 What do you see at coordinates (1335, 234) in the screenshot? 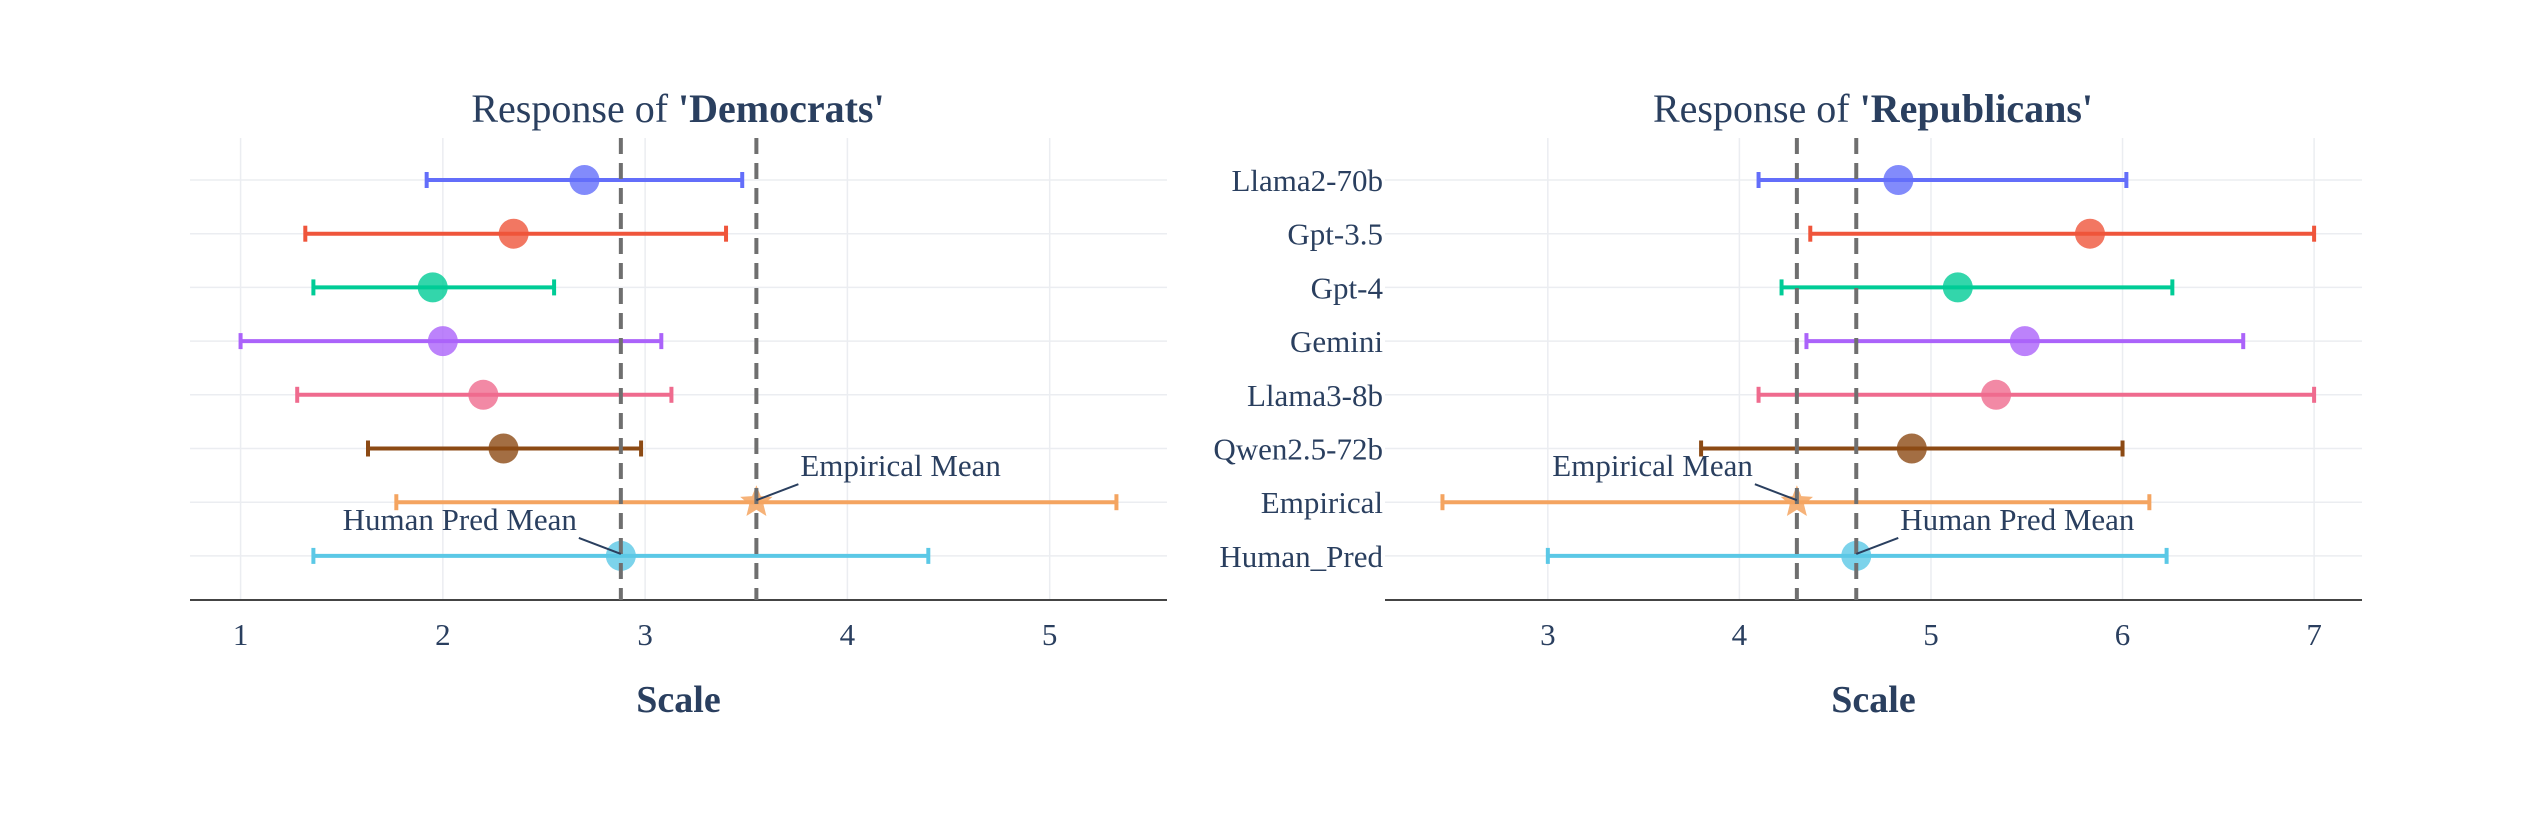
I see `category-label-gpt-3-5: Gpt-3.5` at bounding box center [1335, 234].